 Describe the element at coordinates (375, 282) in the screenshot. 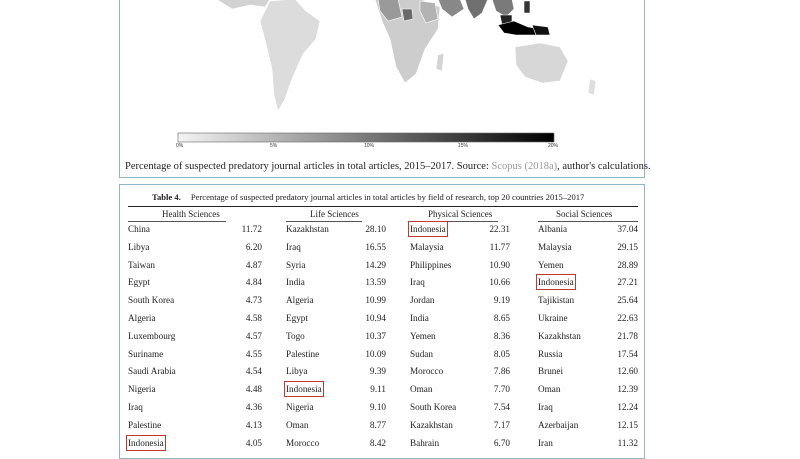

I see `value-cell: 13.59` at that location.